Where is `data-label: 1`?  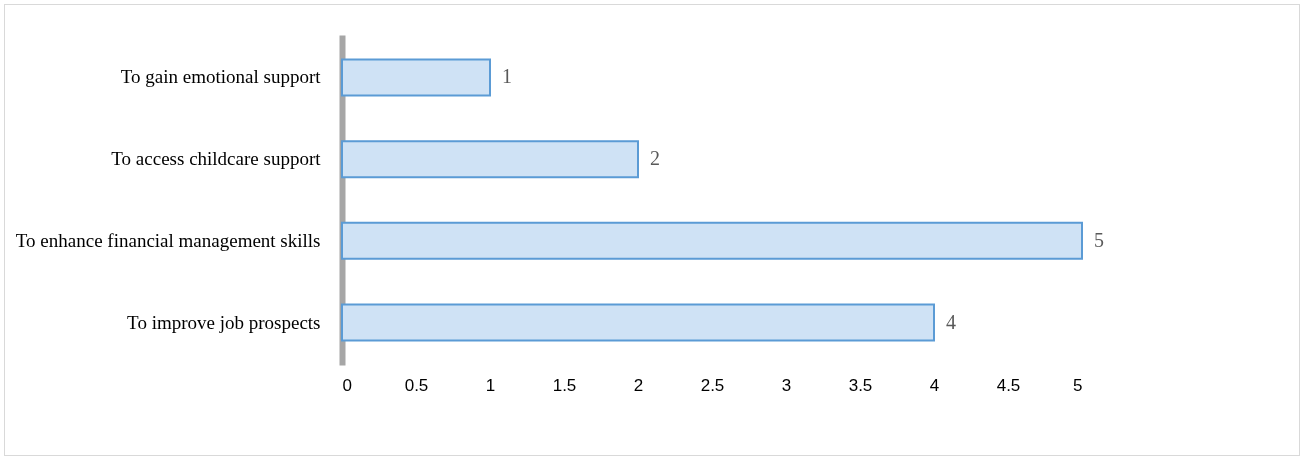 data-label: 1 is located at coordinates (507, 76).